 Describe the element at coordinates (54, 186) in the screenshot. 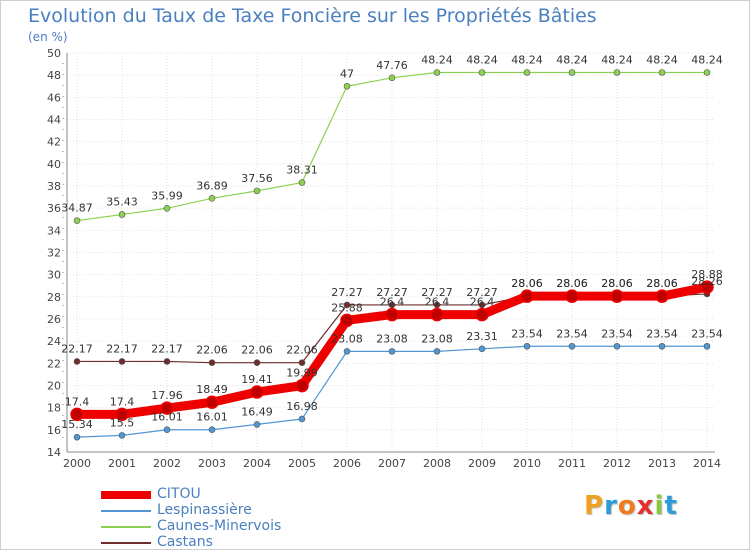

I see `y-tick-label: 38` at that location.